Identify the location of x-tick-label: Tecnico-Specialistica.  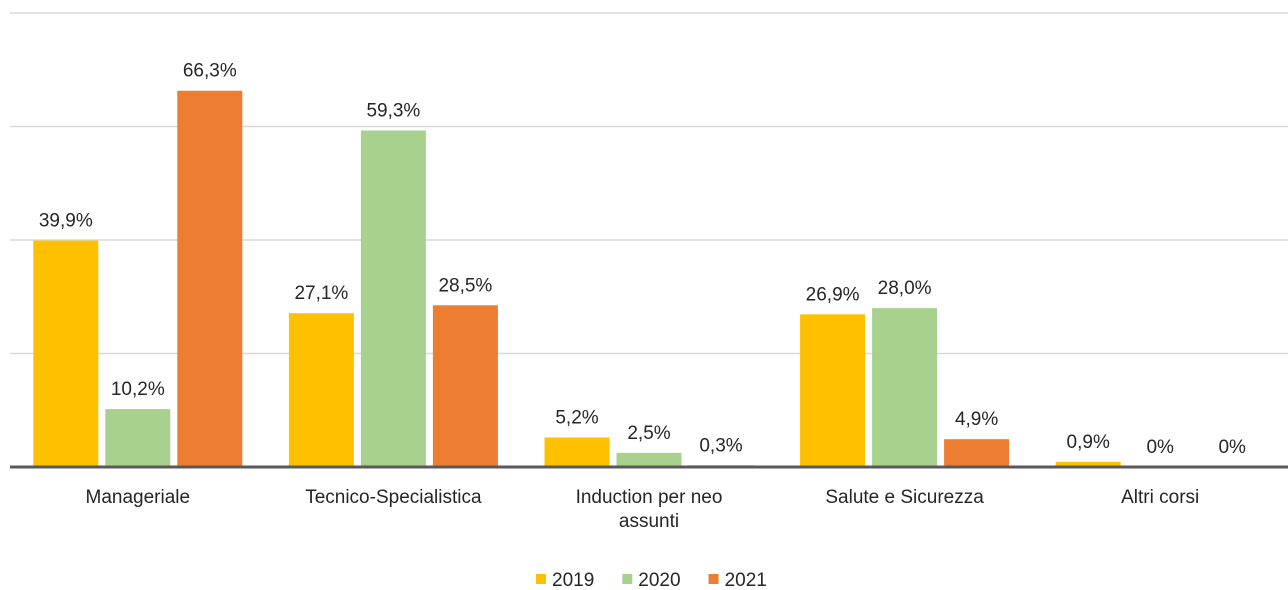
(393, 497).